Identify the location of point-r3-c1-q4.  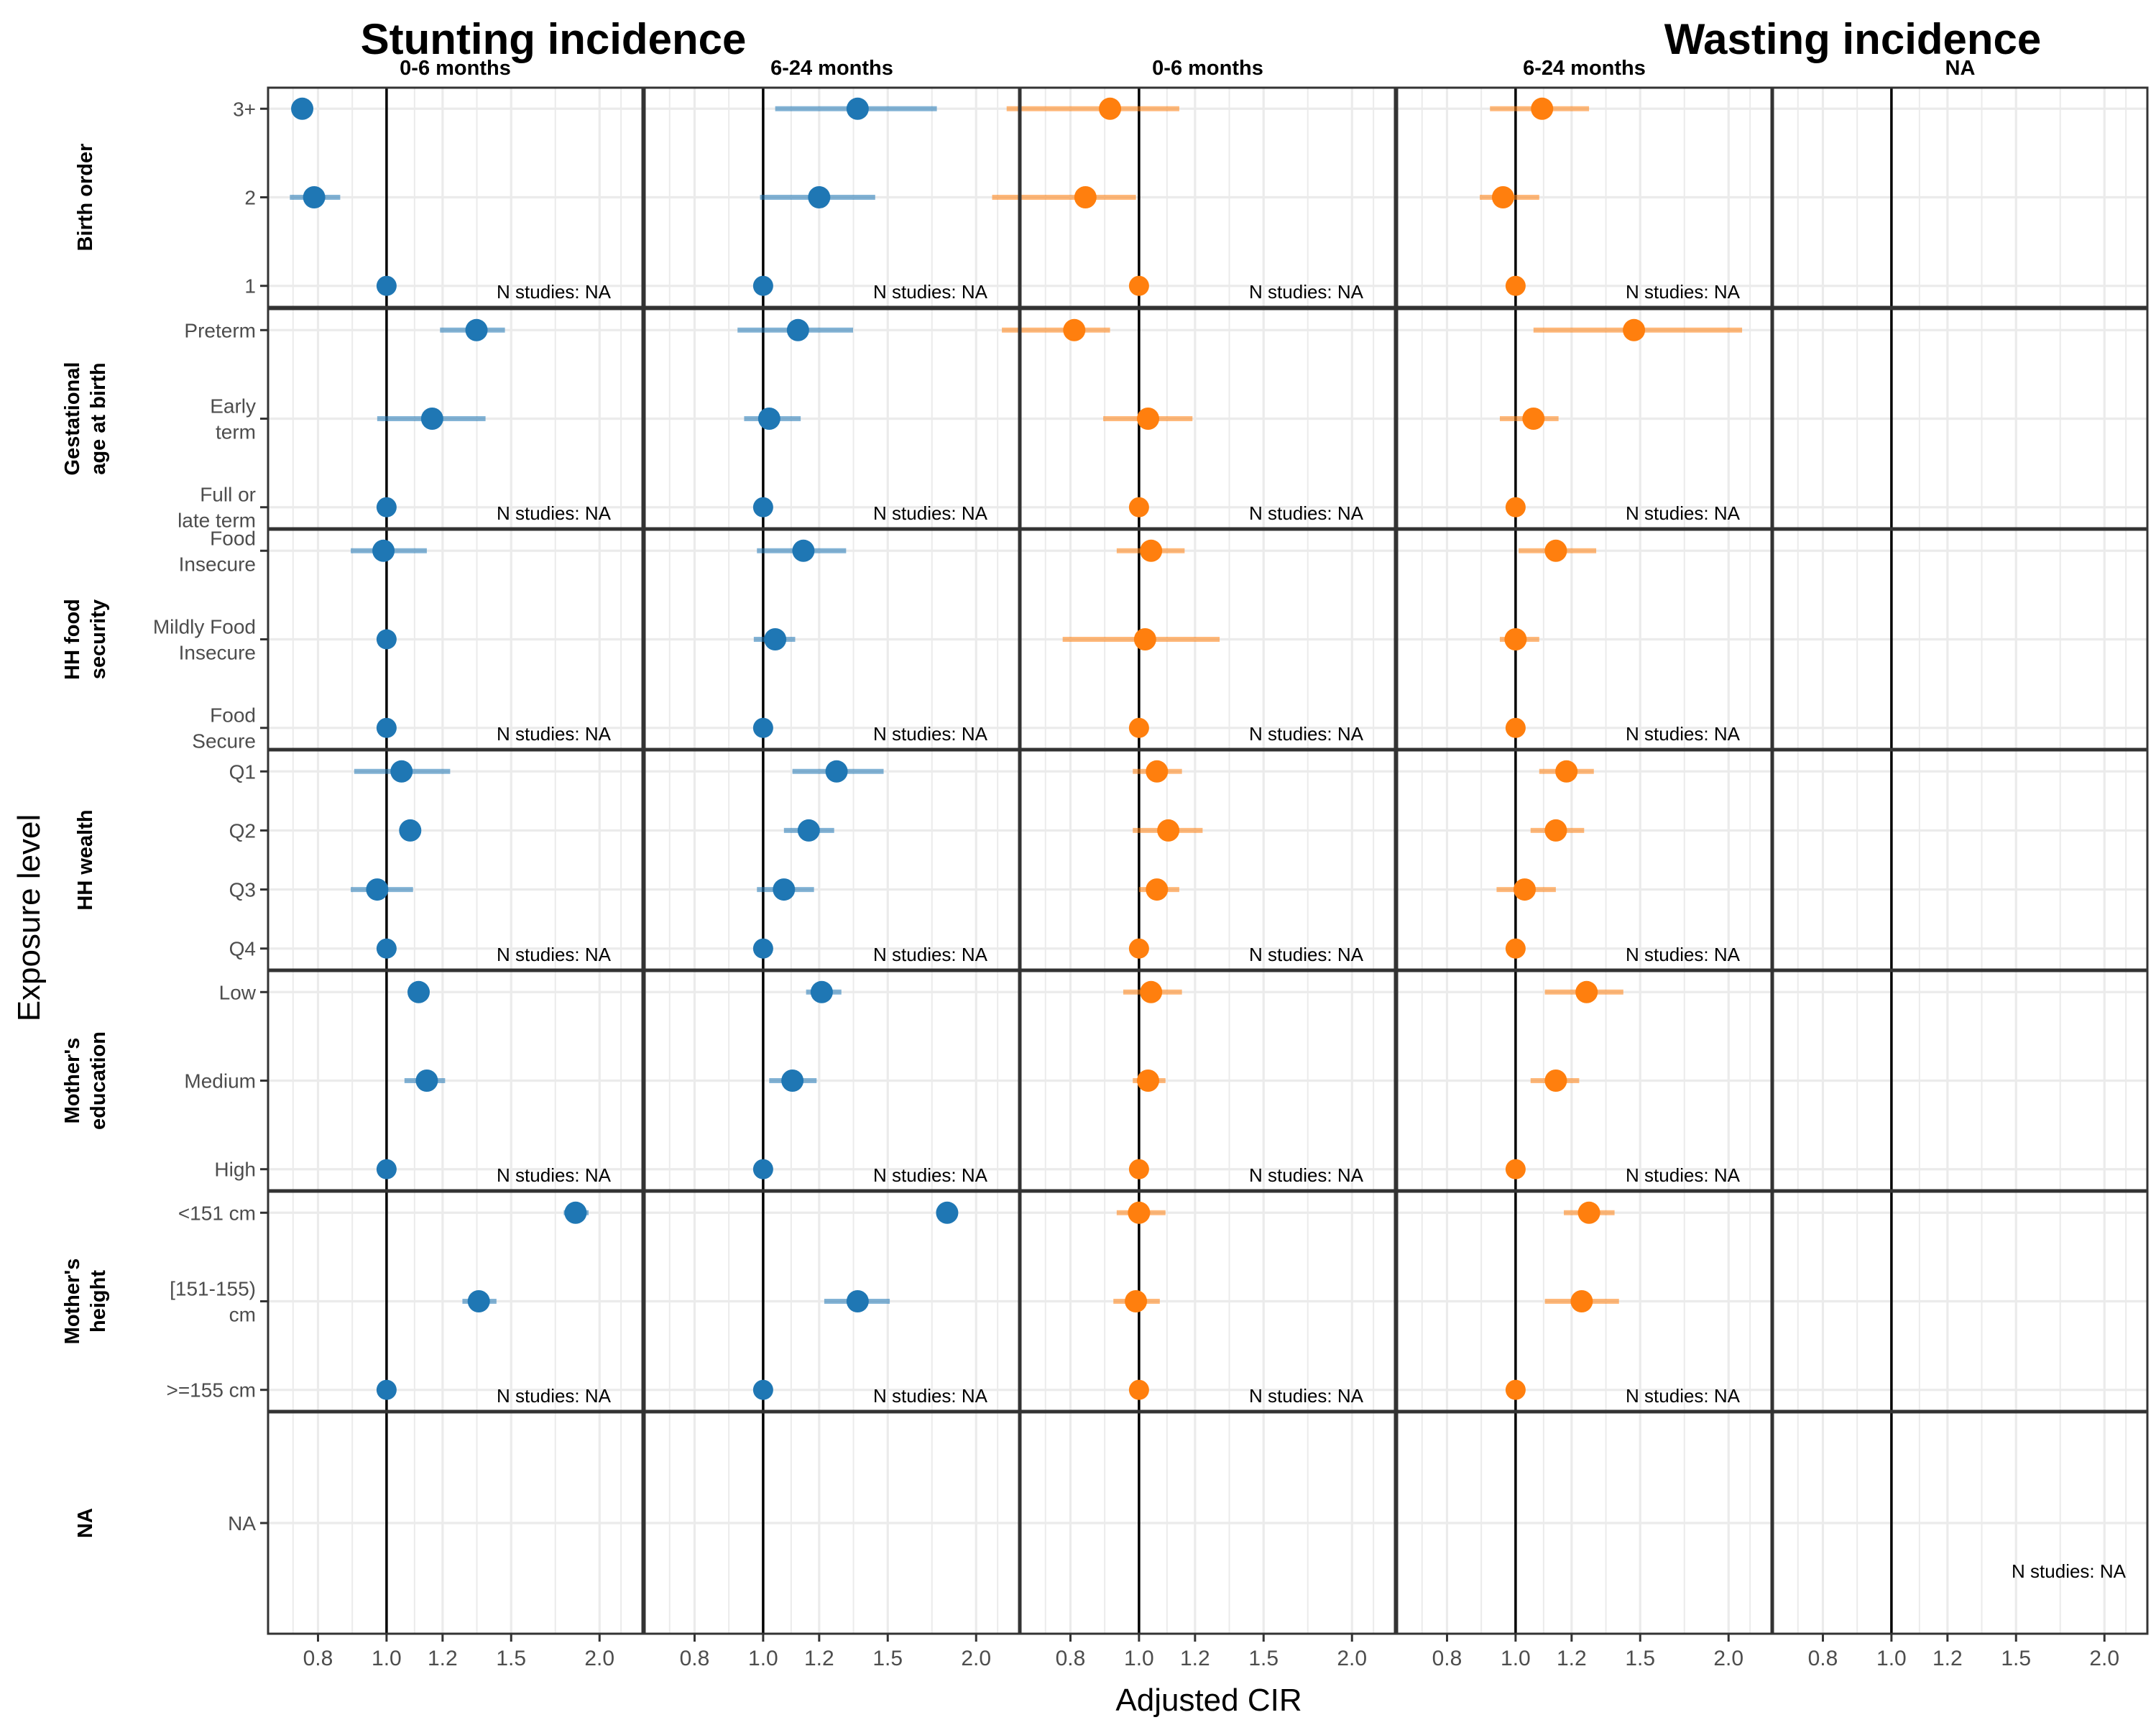
(762, 948).